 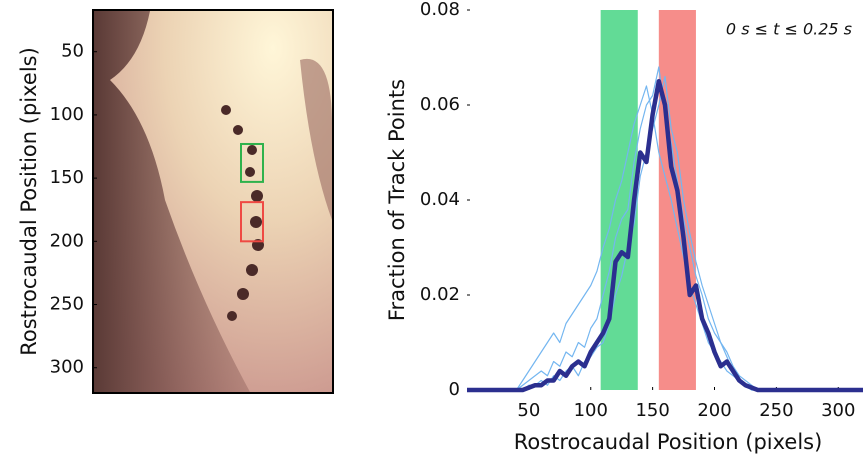 What do you see at coordinates (591, 410) in the screenshot?
I see `x-tick-label: 100` at bounding box center [591, 410].